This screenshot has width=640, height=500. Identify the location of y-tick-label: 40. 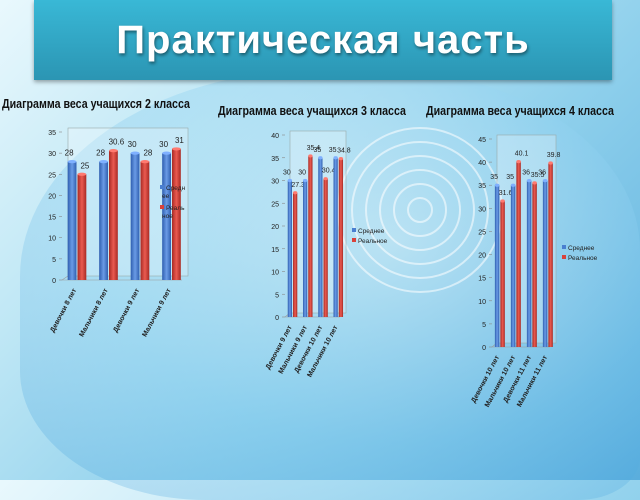
(482, 163).